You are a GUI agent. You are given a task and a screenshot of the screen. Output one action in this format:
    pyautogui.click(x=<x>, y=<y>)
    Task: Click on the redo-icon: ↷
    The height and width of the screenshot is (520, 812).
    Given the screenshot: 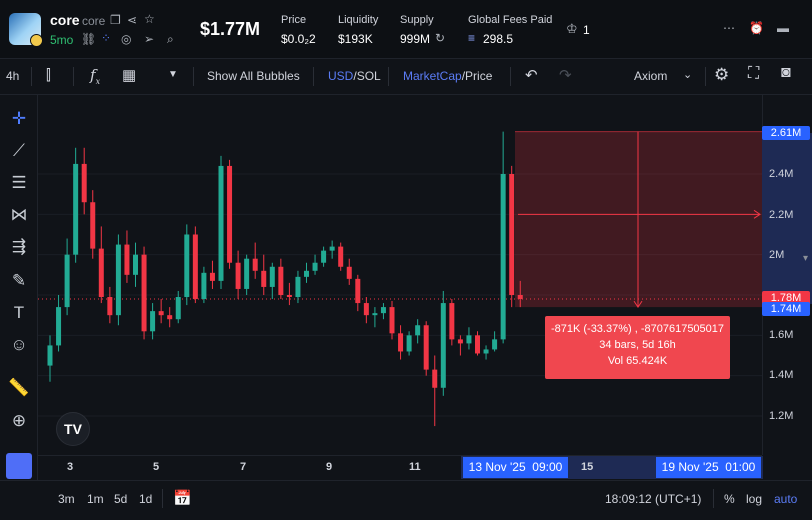 What is the action you would take?
    pyautogui.click(x=565, y=75)
    